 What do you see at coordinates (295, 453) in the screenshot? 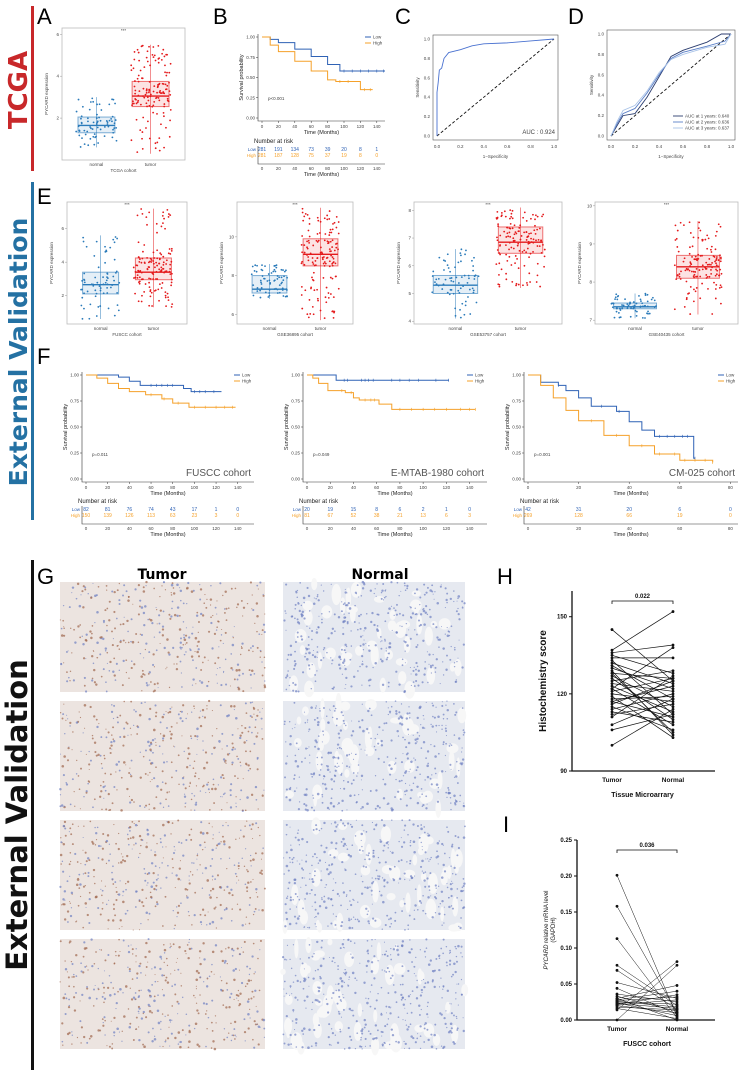
I see `y-tick-label: 0.25` at bounding box center [295, 453].